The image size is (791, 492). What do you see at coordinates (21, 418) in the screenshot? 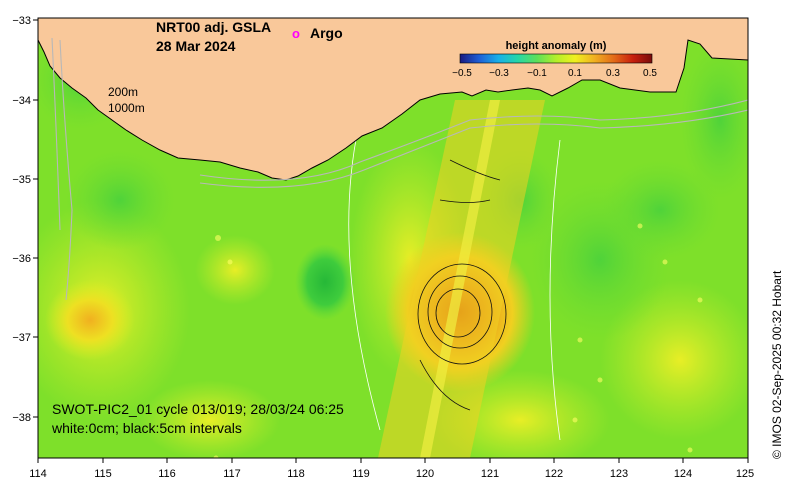
I see `y-tick-label: −38` at bounding box center [21, 418].